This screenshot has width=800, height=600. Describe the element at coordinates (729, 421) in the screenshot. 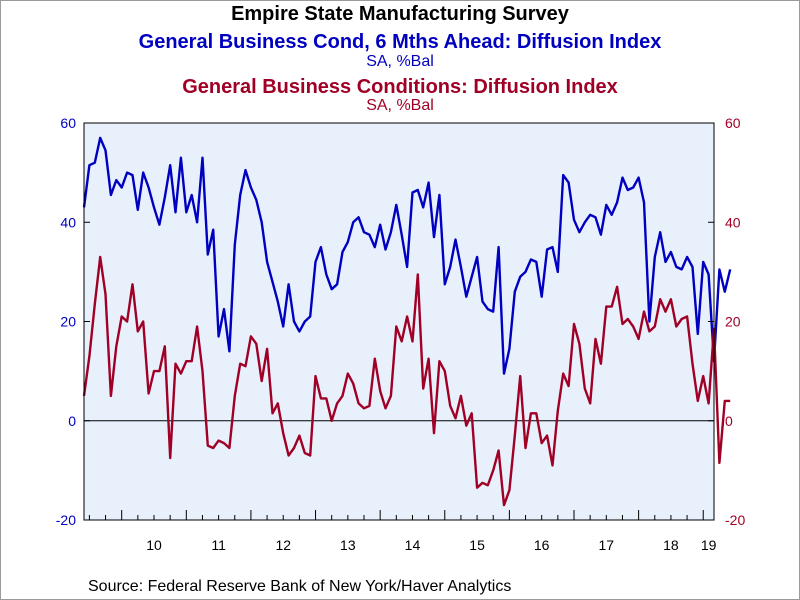

I see `right-tick-label: 0` at that location.